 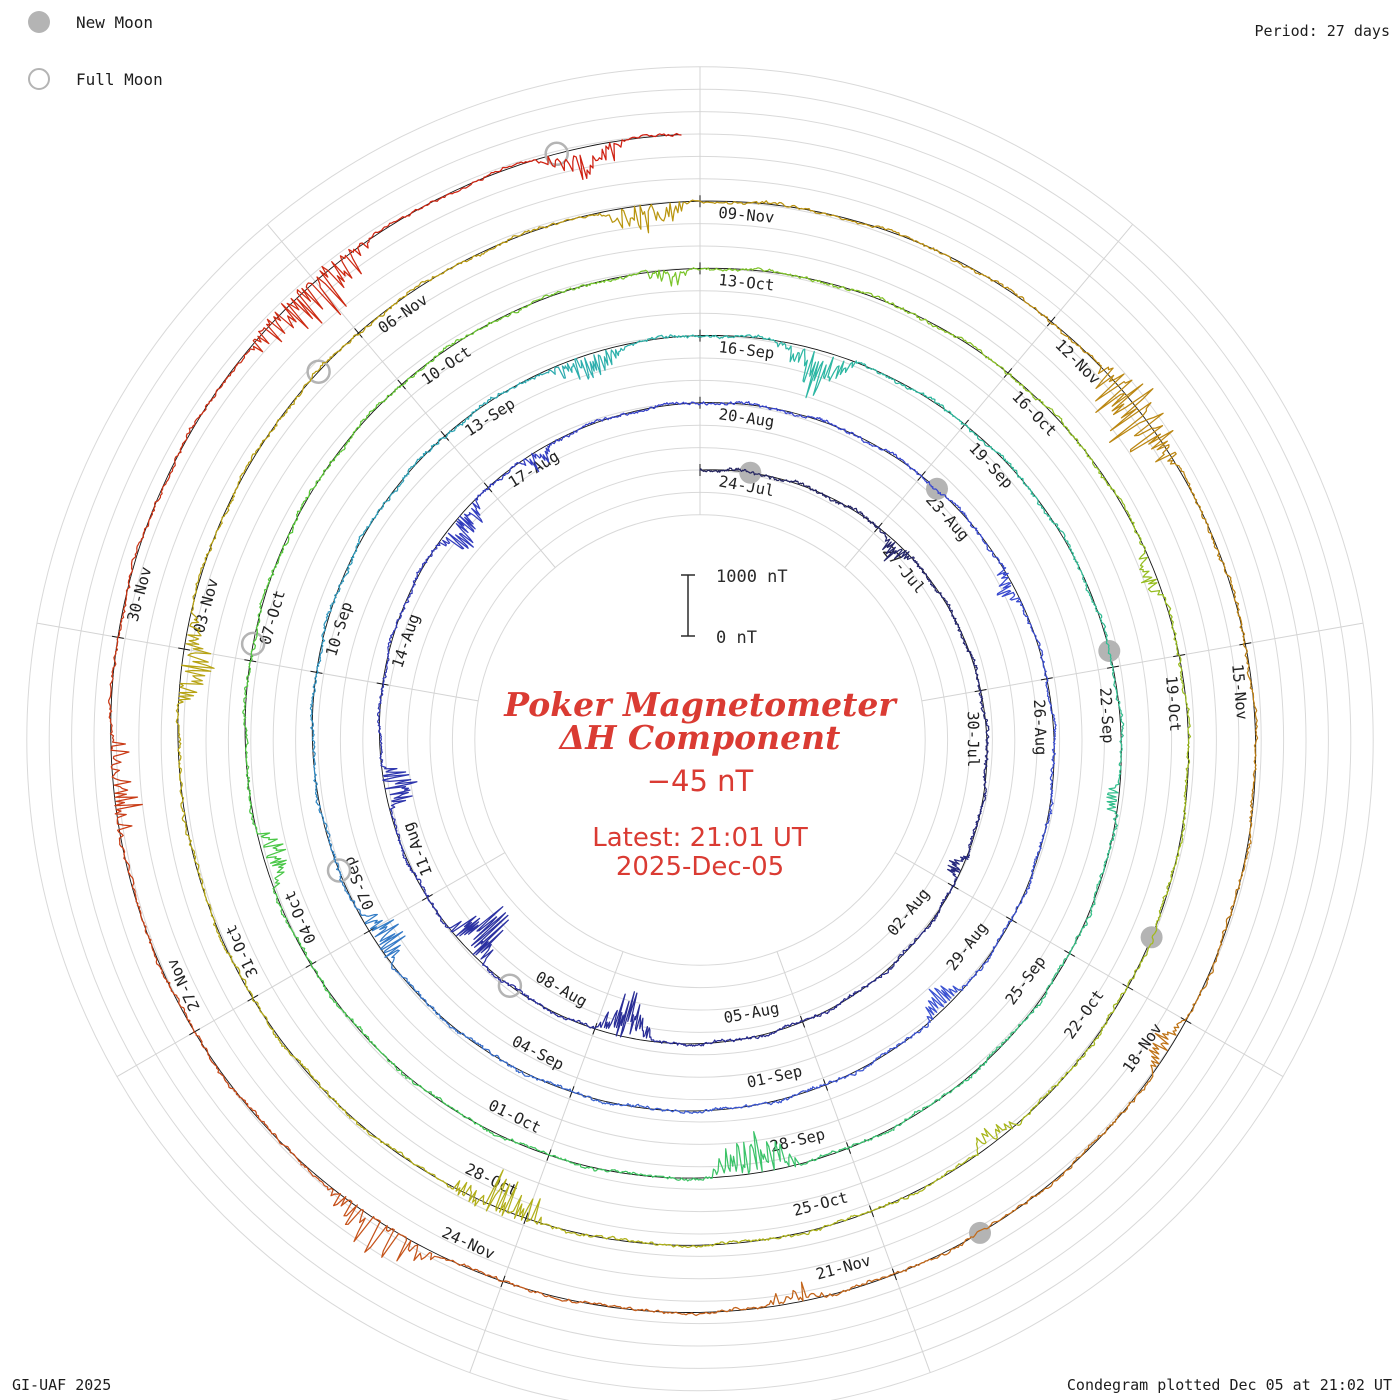 I want to click on grid-ring, so click(x=700, y=740).